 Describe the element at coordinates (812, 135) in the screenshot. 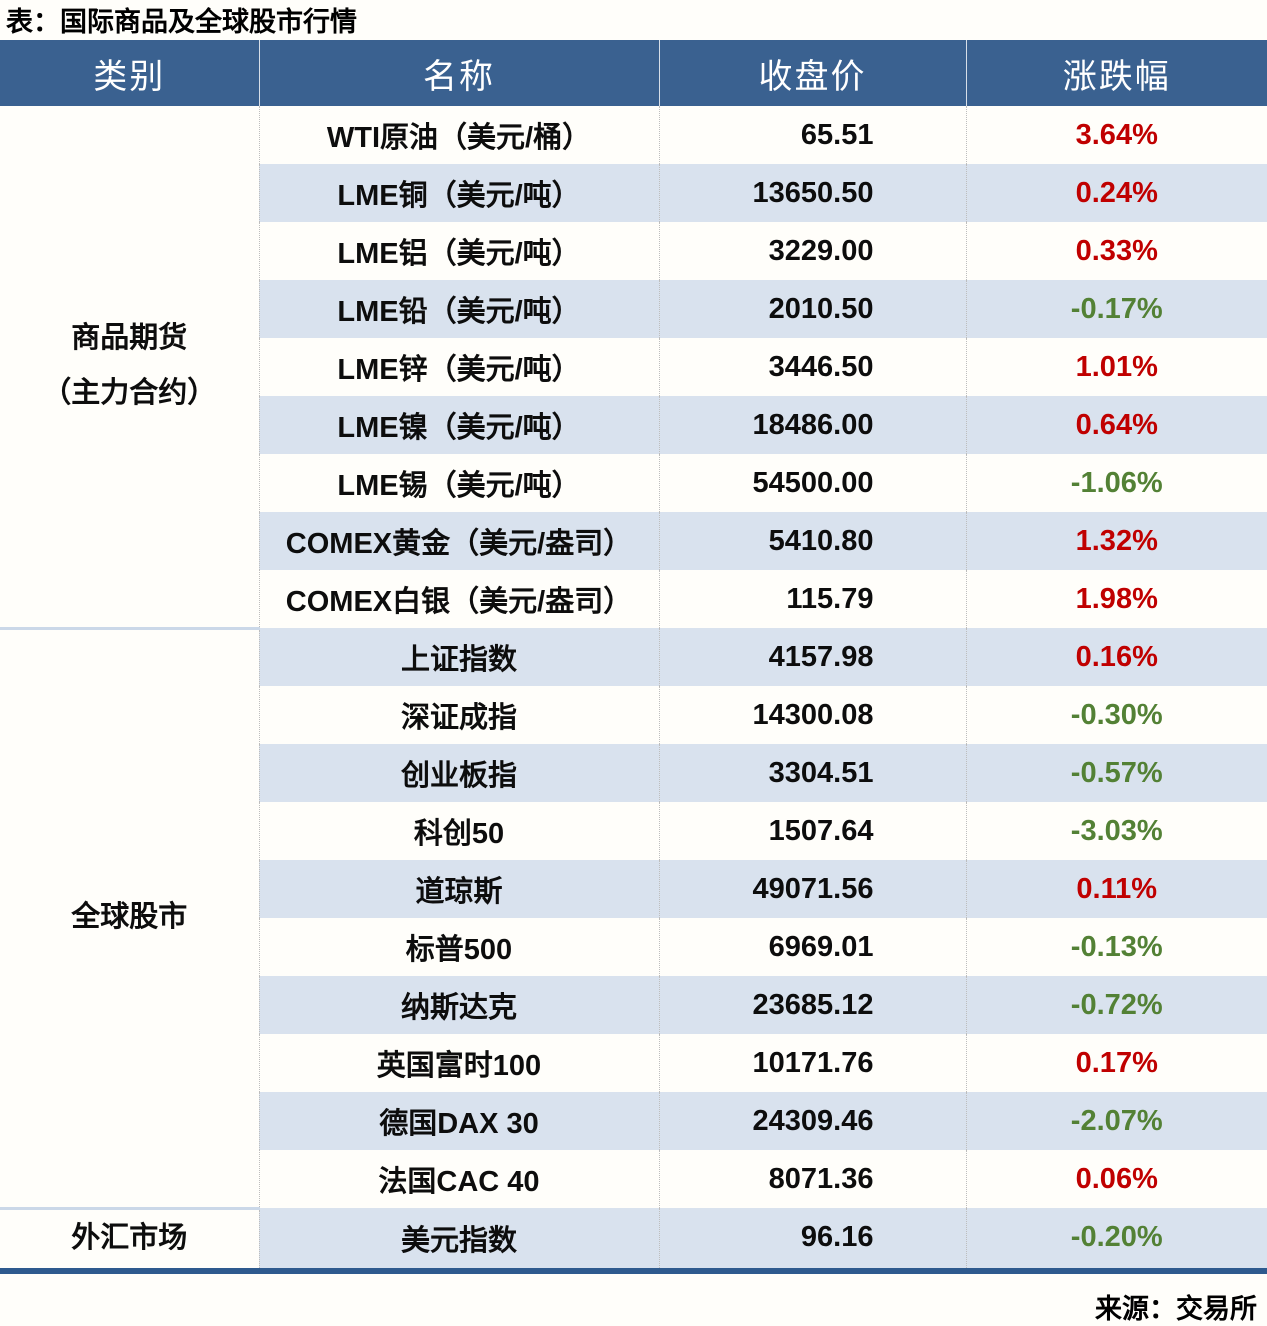

I see `close-price-cell: 65.51` at that location.